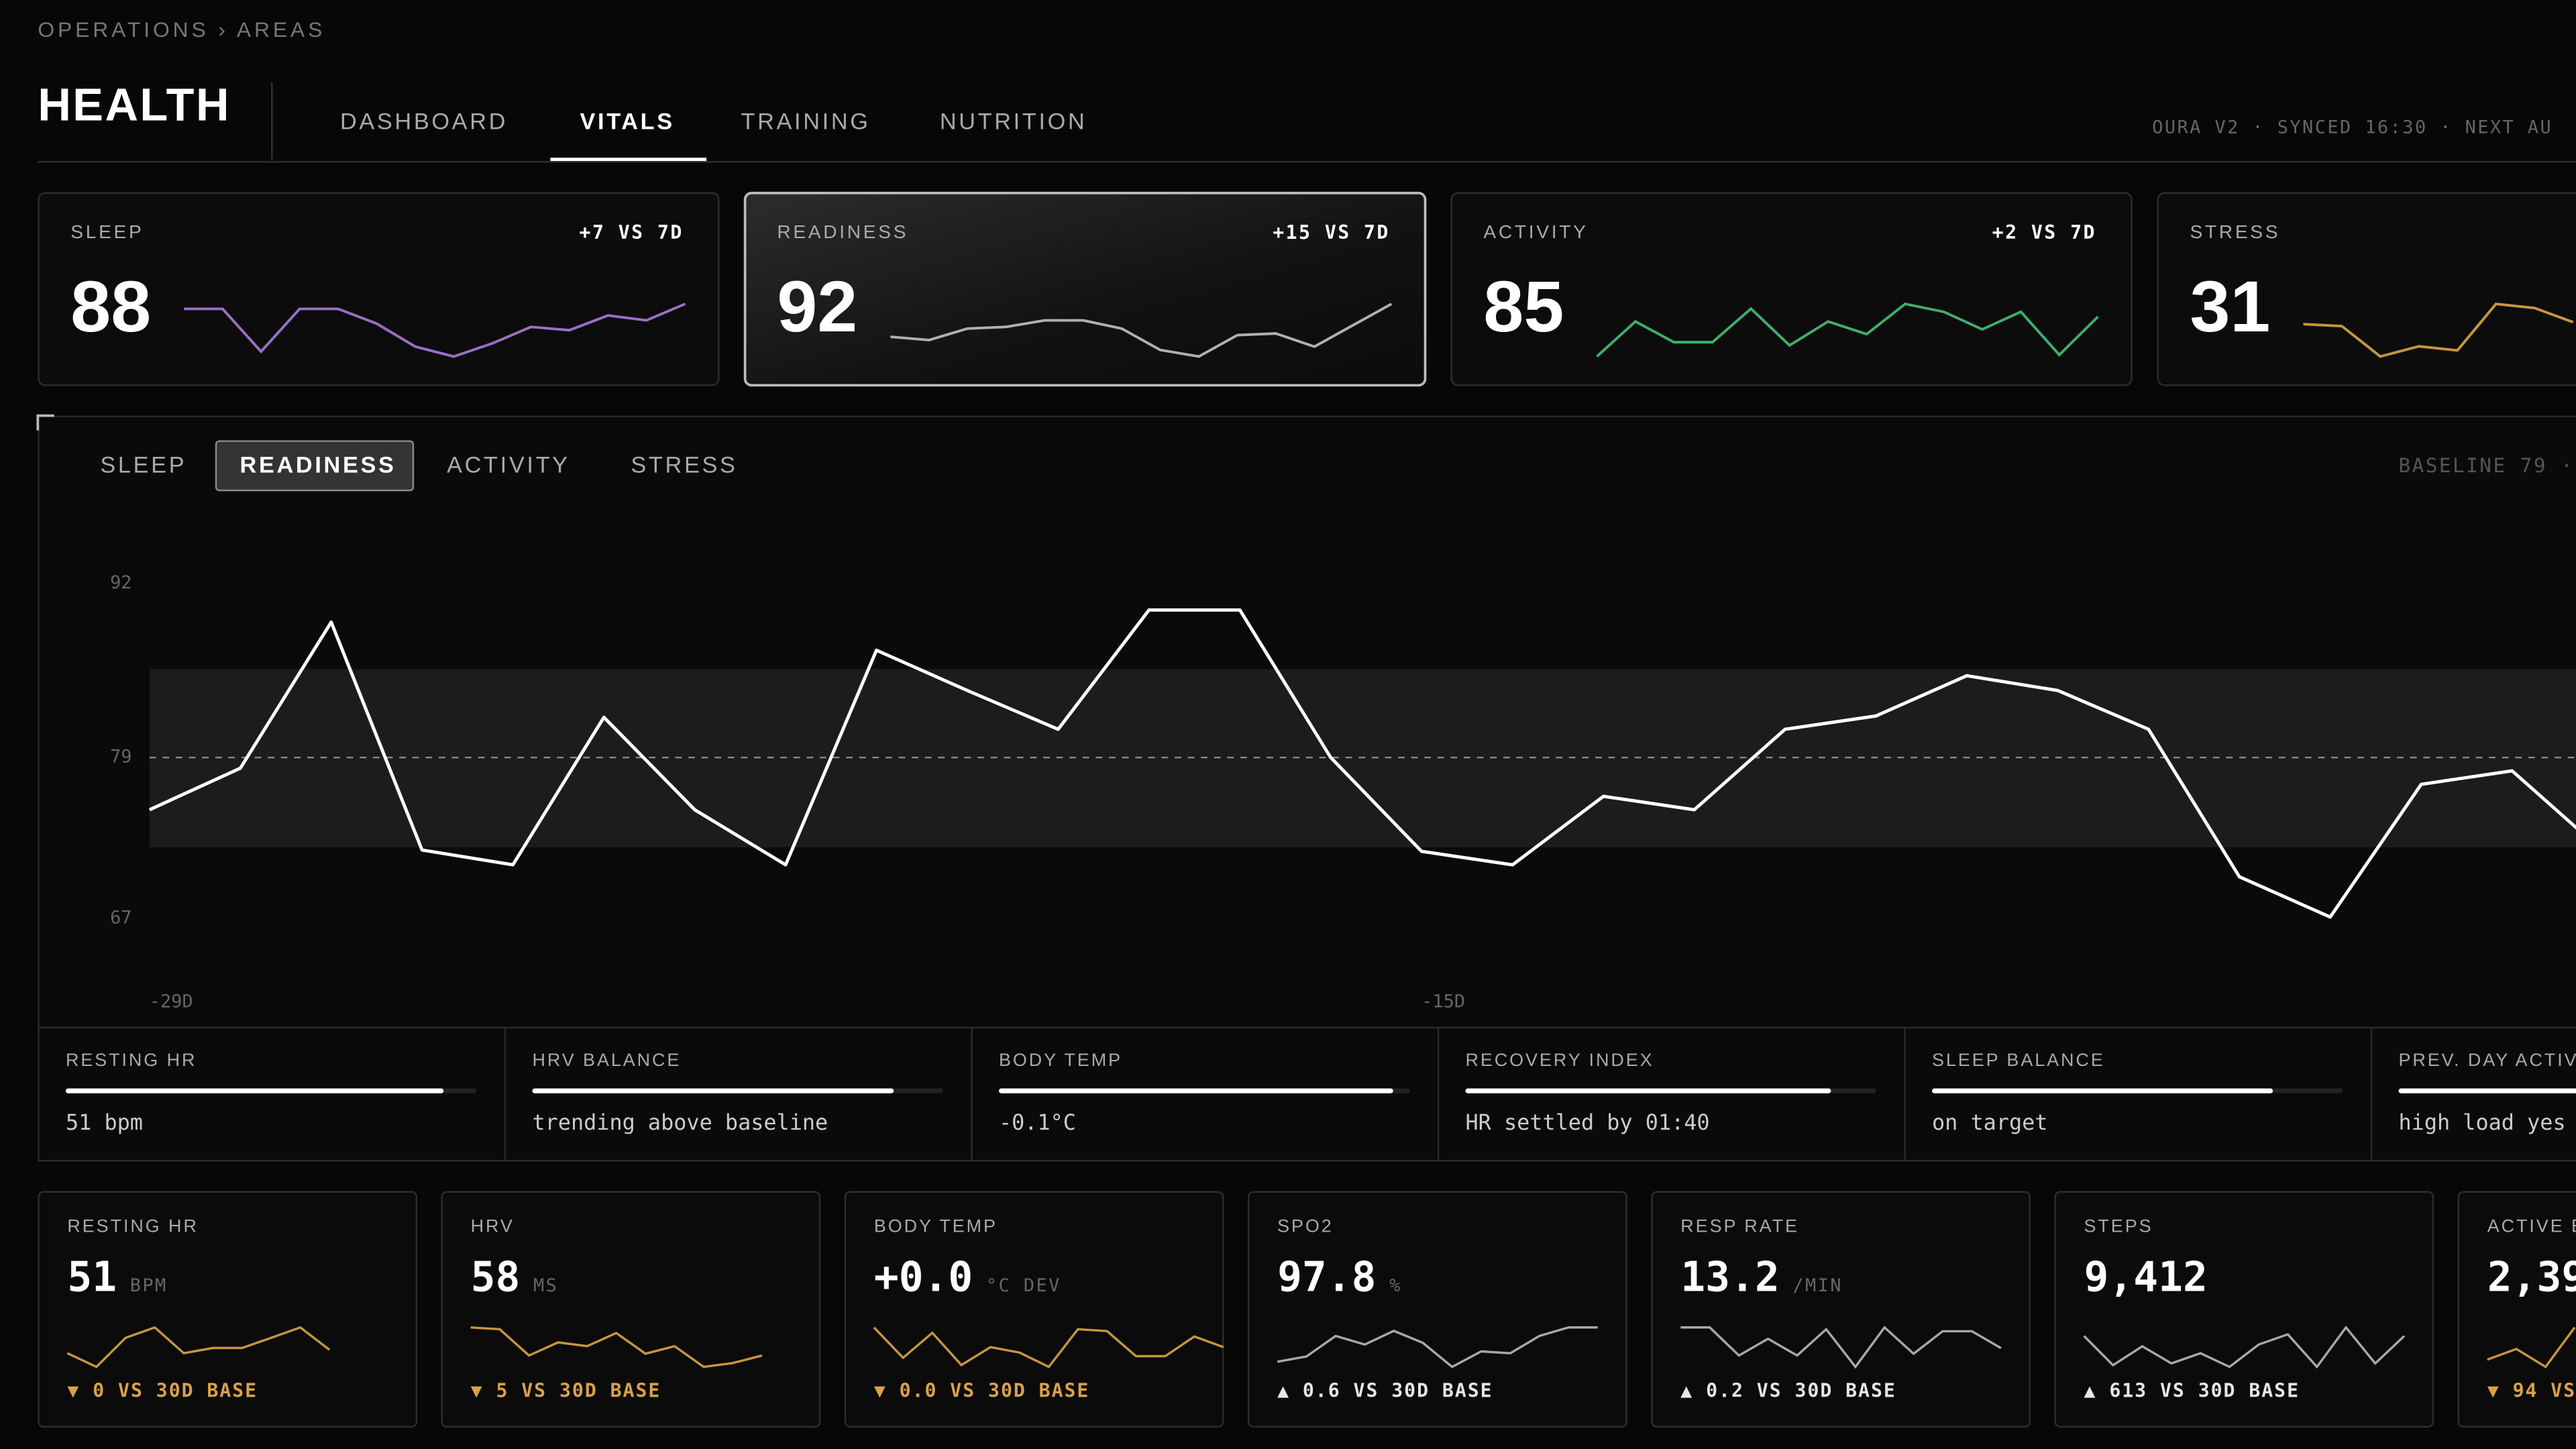 The image size is (2576, 1449). Describe the element at coordinates (493, 1226) in the screenshot. I see `metric-label: HRV` at that location.